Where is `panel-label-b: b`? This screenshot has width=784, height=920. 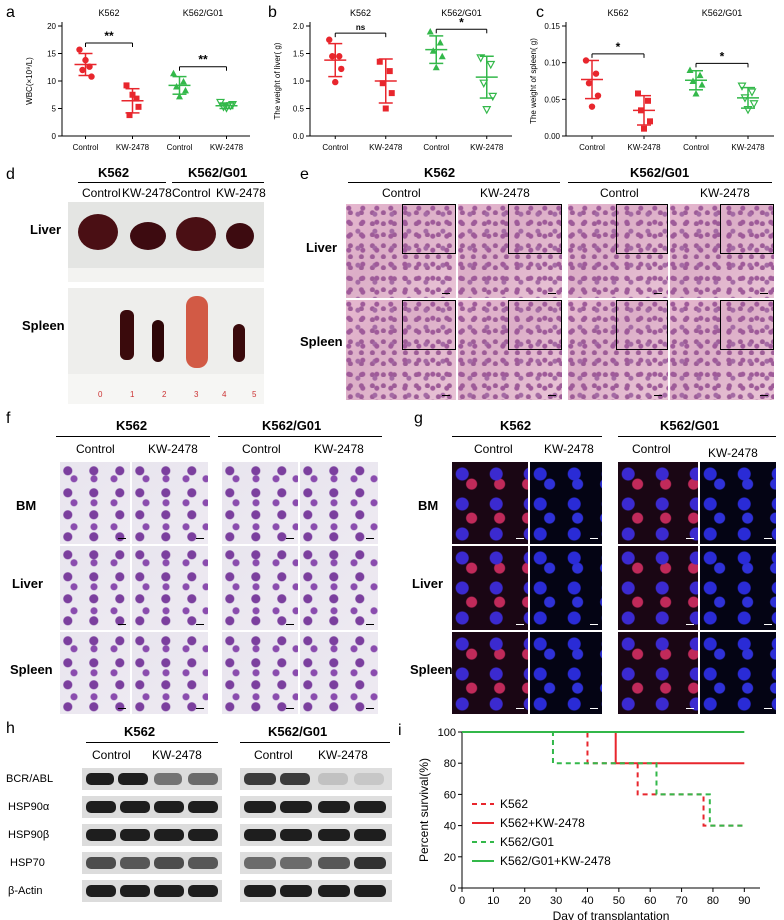
panel-label-b: b is located at coordinates (272, 12).